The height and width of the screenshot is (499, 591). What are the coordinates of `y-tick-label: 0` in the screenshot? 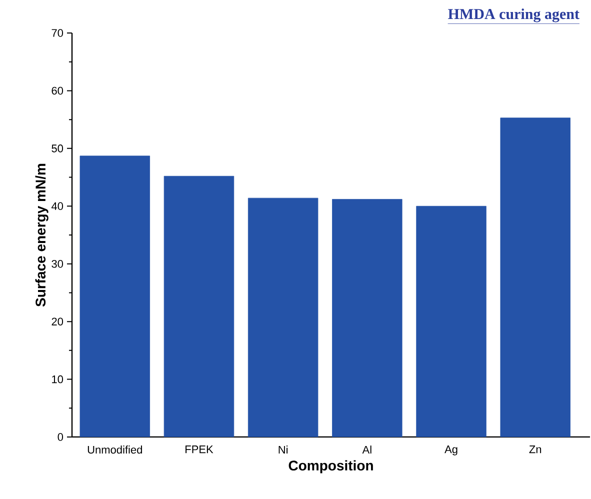 It's located at (61, 437).